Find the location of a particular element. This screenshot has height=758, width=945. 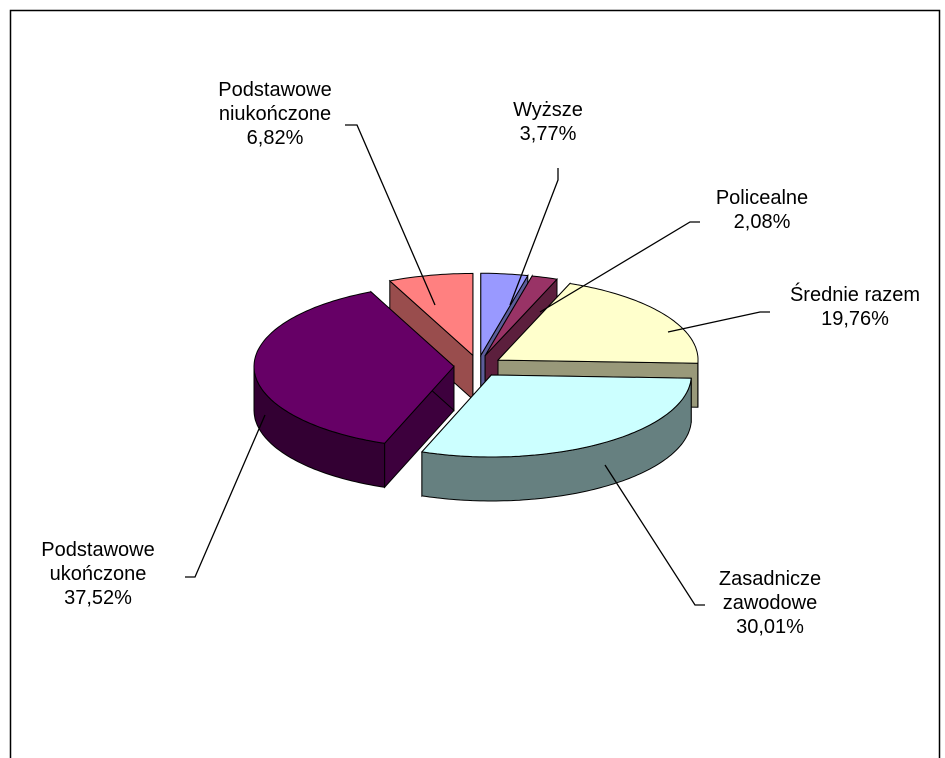

data-label: Wyższe 3,77% is located at coordinates (548, 122).